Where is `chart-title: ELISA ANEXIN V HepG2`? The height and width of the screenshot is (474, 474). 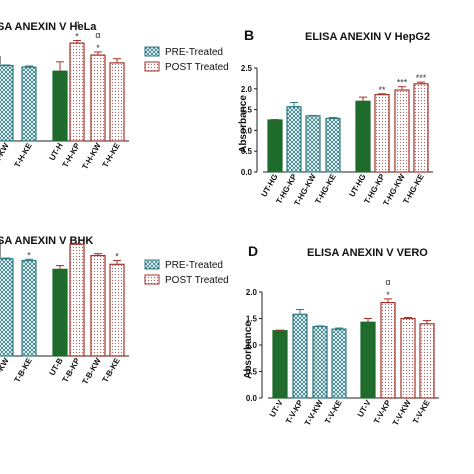
chart-title: ELISA ANEXIN V HepG2 is located at coordinates (367, 37).